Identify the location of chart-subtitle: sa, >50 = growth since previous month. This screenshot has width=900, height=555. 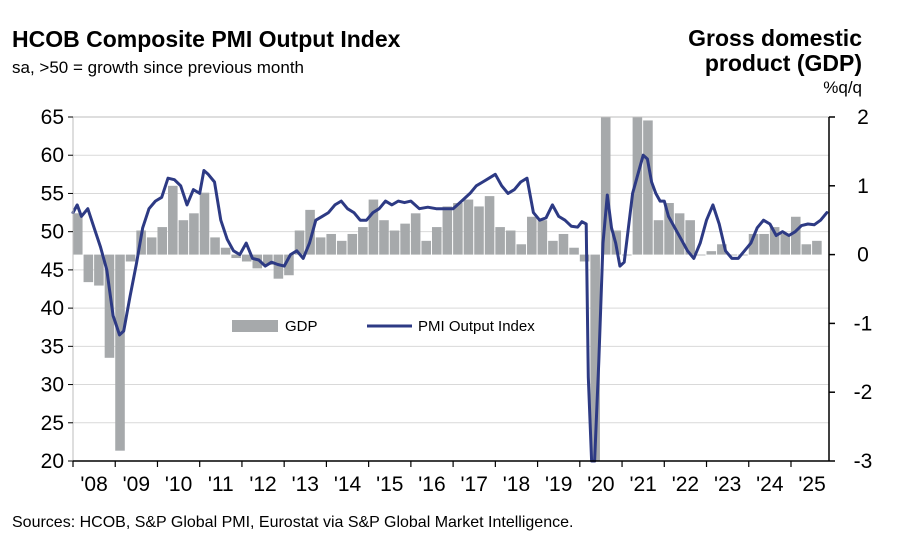
(158, 67).